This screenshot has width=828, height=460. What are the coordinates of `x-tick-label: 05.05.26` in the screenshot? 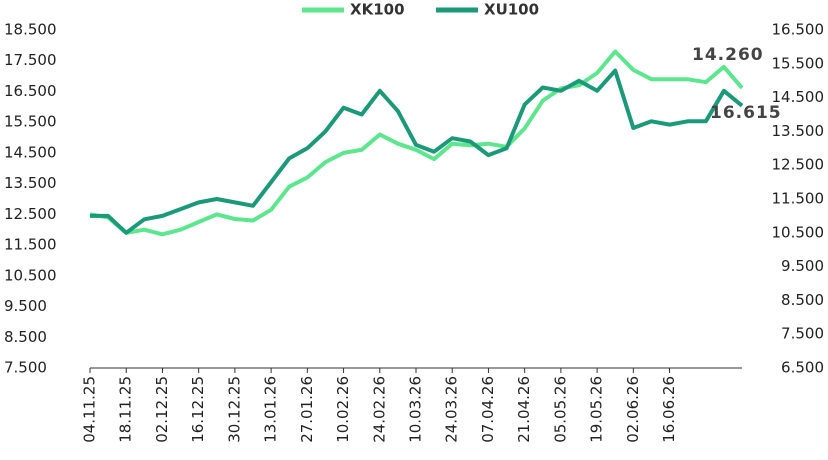 It's located at (560, 409).